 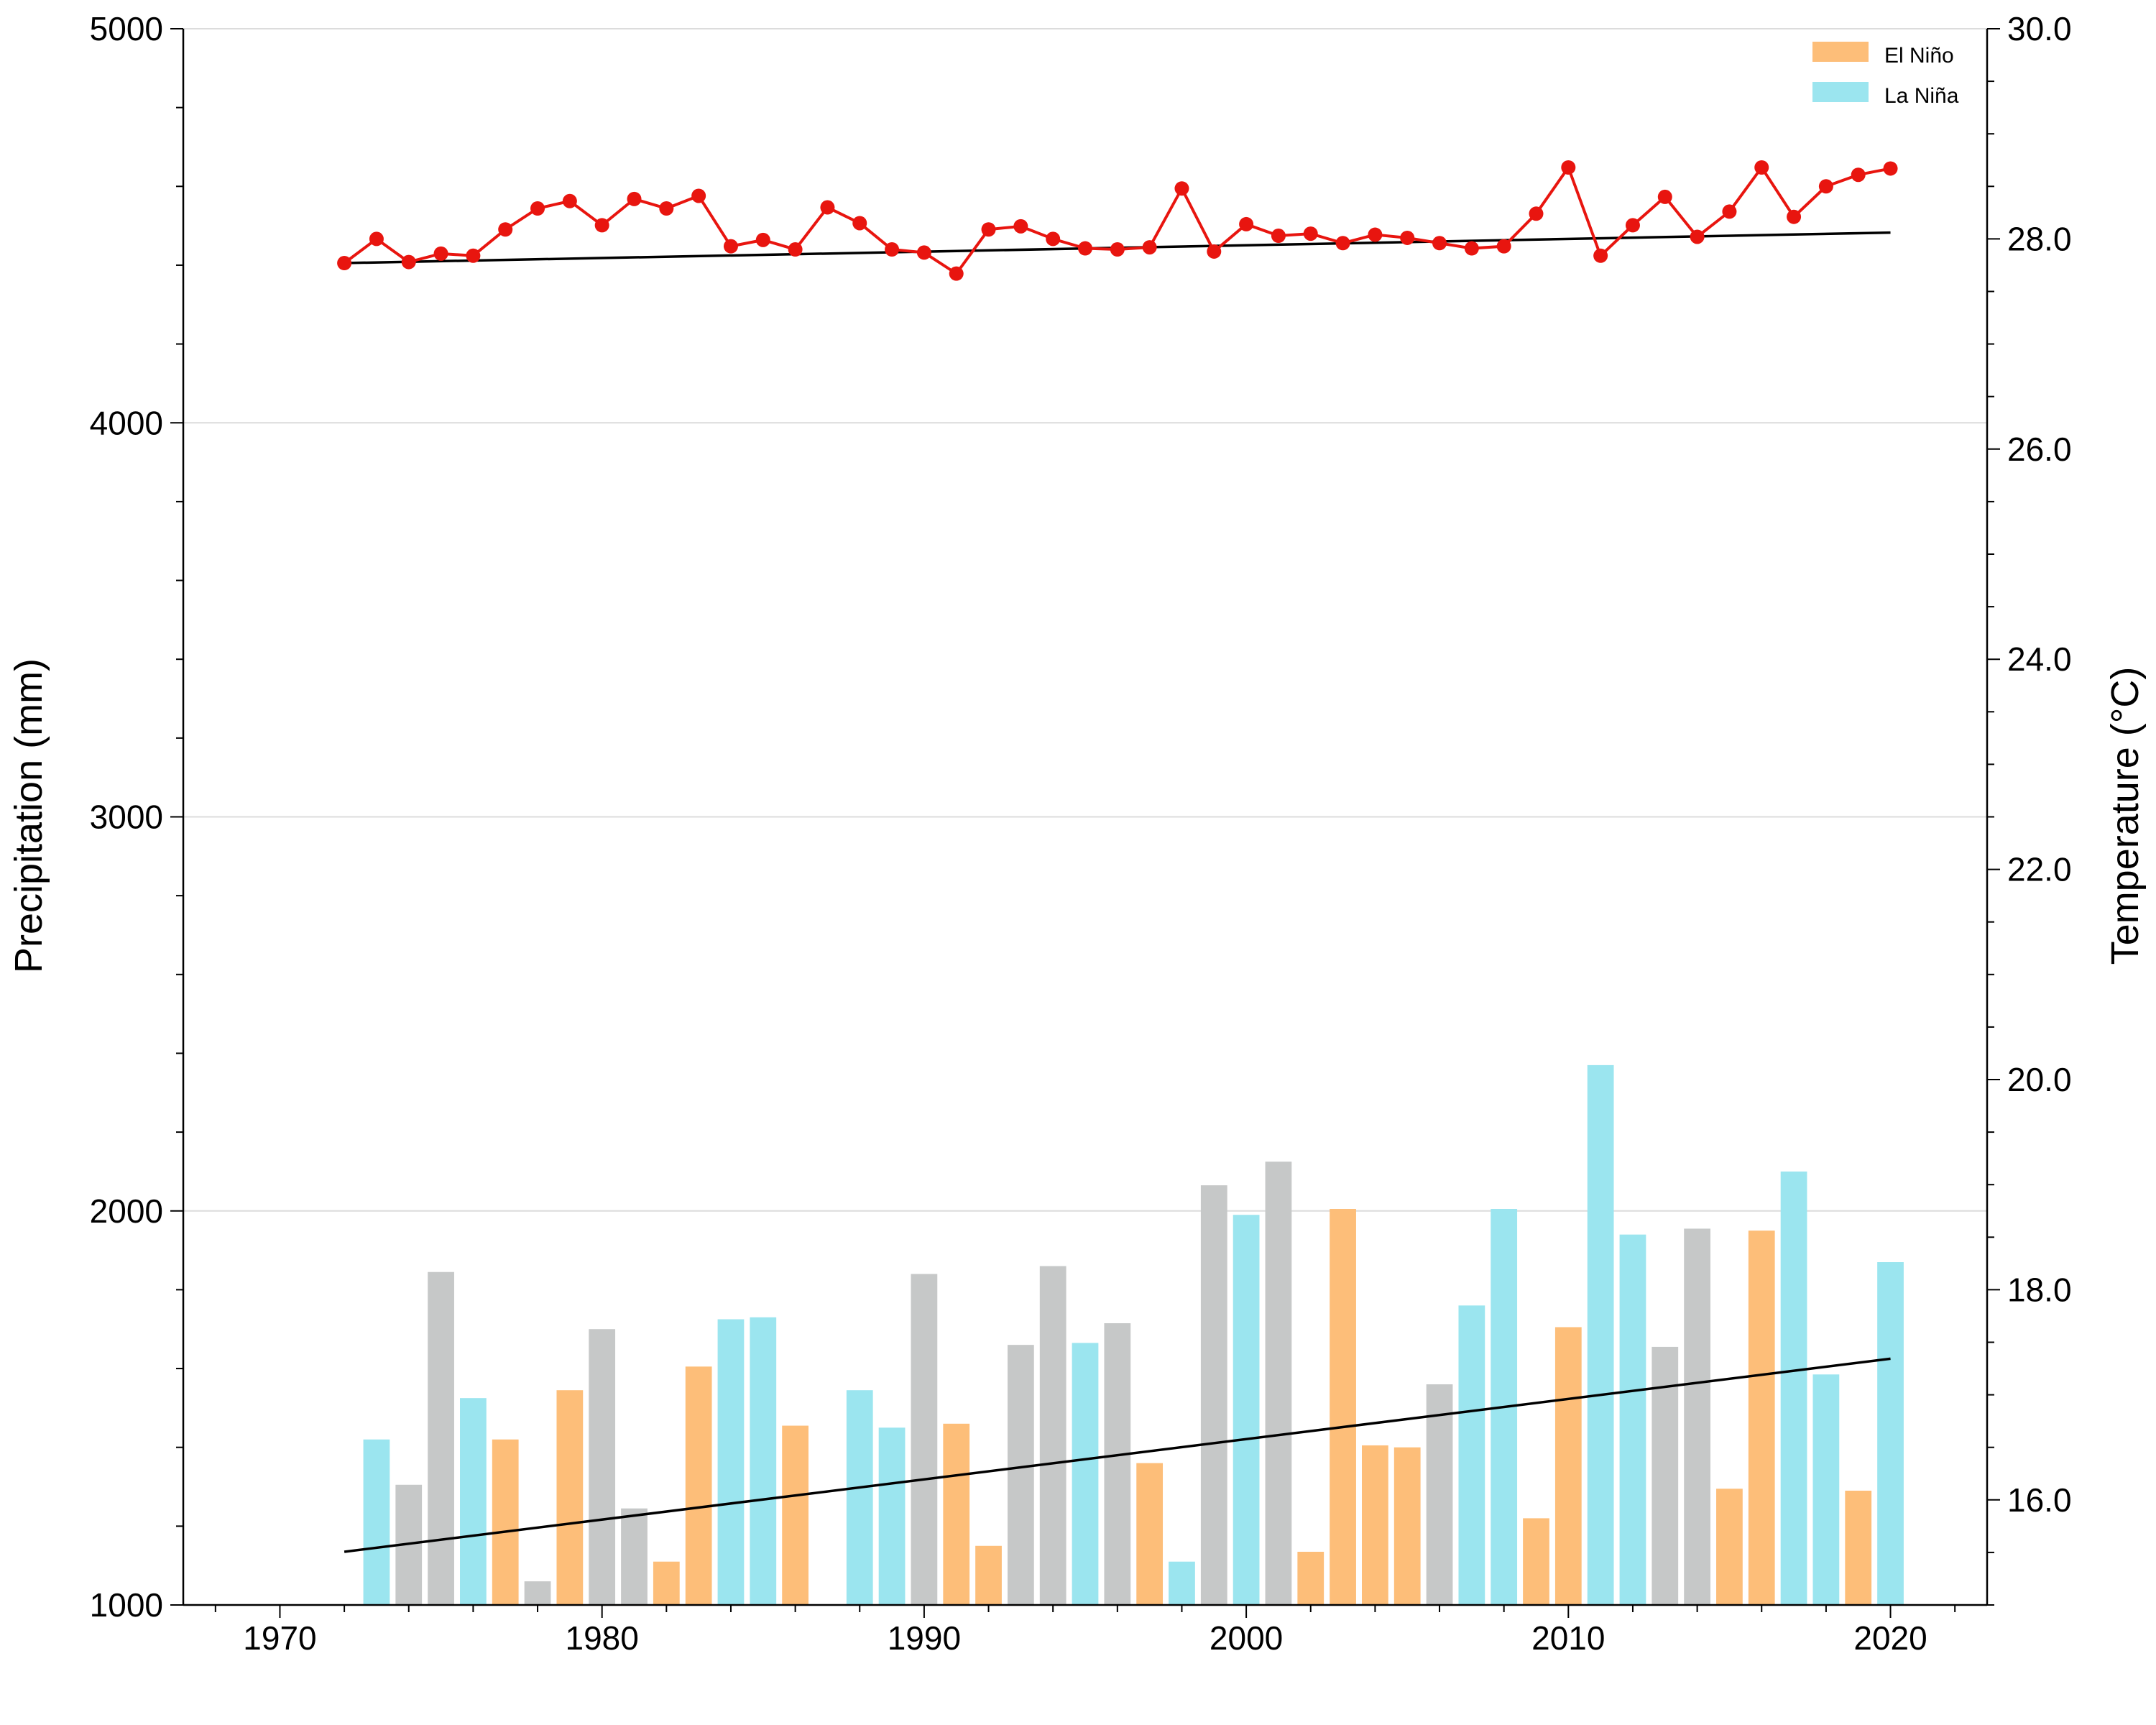 I want to click on precip-bar-2002, so click(x=1311, y=1578).